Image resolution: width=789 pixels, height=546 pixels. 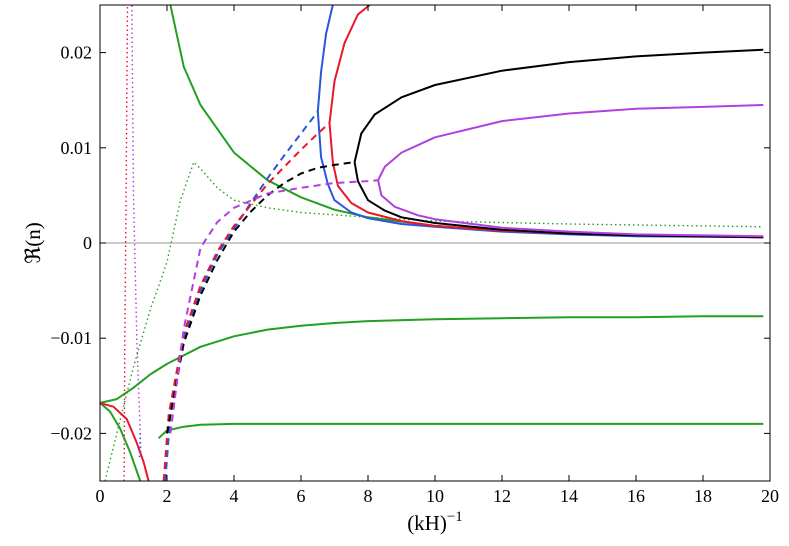 What do you see at coordinates (636, 496) in the screenshot?
I see `x-tick-label: 16` at bounding box center [636, 496].